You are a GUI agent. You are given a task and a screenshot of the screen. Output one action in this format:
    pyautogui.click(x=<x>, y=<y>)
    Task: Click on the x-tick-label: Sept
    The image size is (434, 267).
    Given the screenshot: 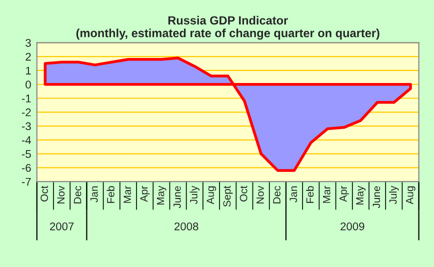 What is the action you would take?
    pyautogui.click(x=228, y=196)
    